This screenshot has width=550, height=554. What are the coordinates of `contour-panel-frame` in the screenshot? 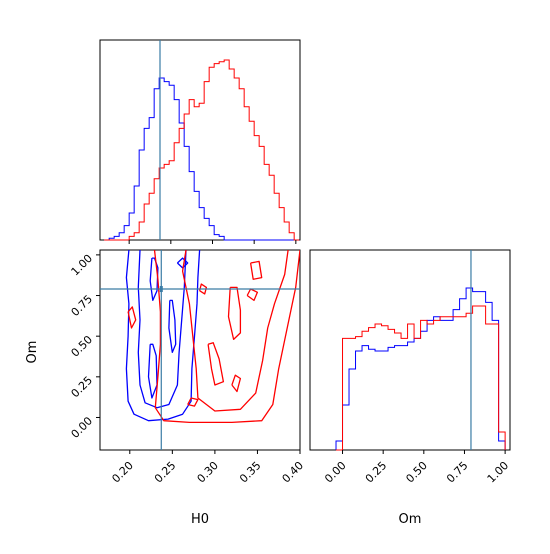 It's located at (200, 350).